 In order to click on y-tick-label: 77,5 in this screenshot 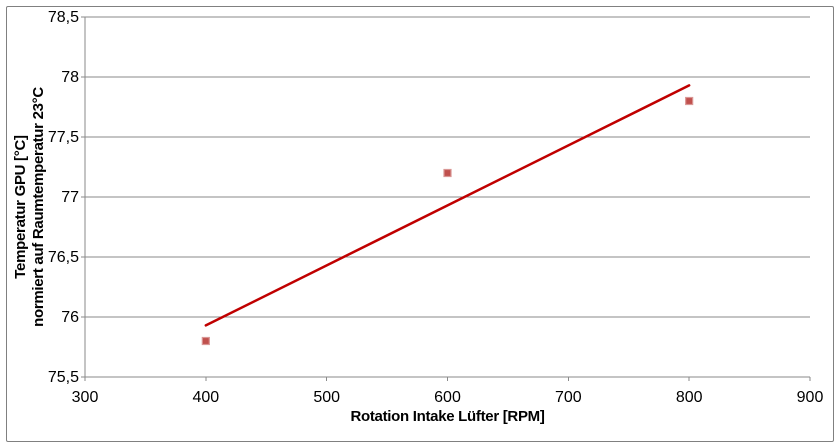, I will do `click(63, 137)`.